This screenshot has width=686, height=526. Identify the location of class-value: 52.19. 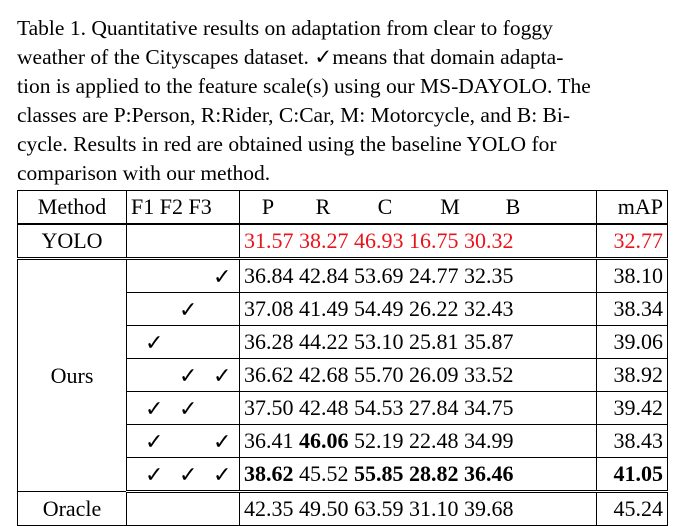
(379, 440).